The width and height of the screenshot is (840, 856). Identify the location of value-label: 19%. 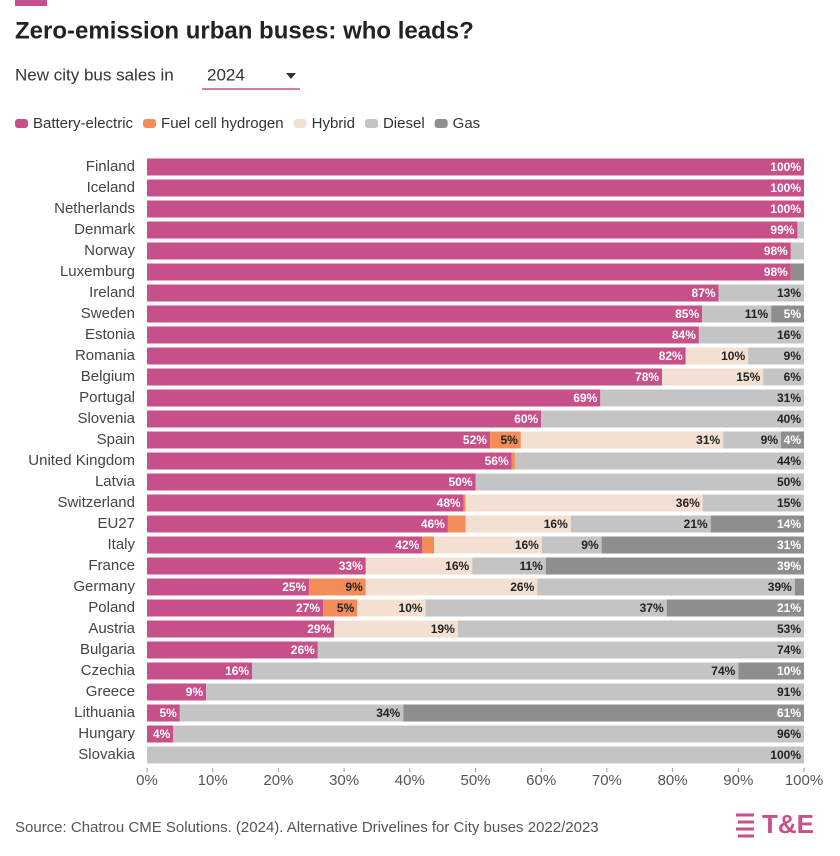
(443, 629).